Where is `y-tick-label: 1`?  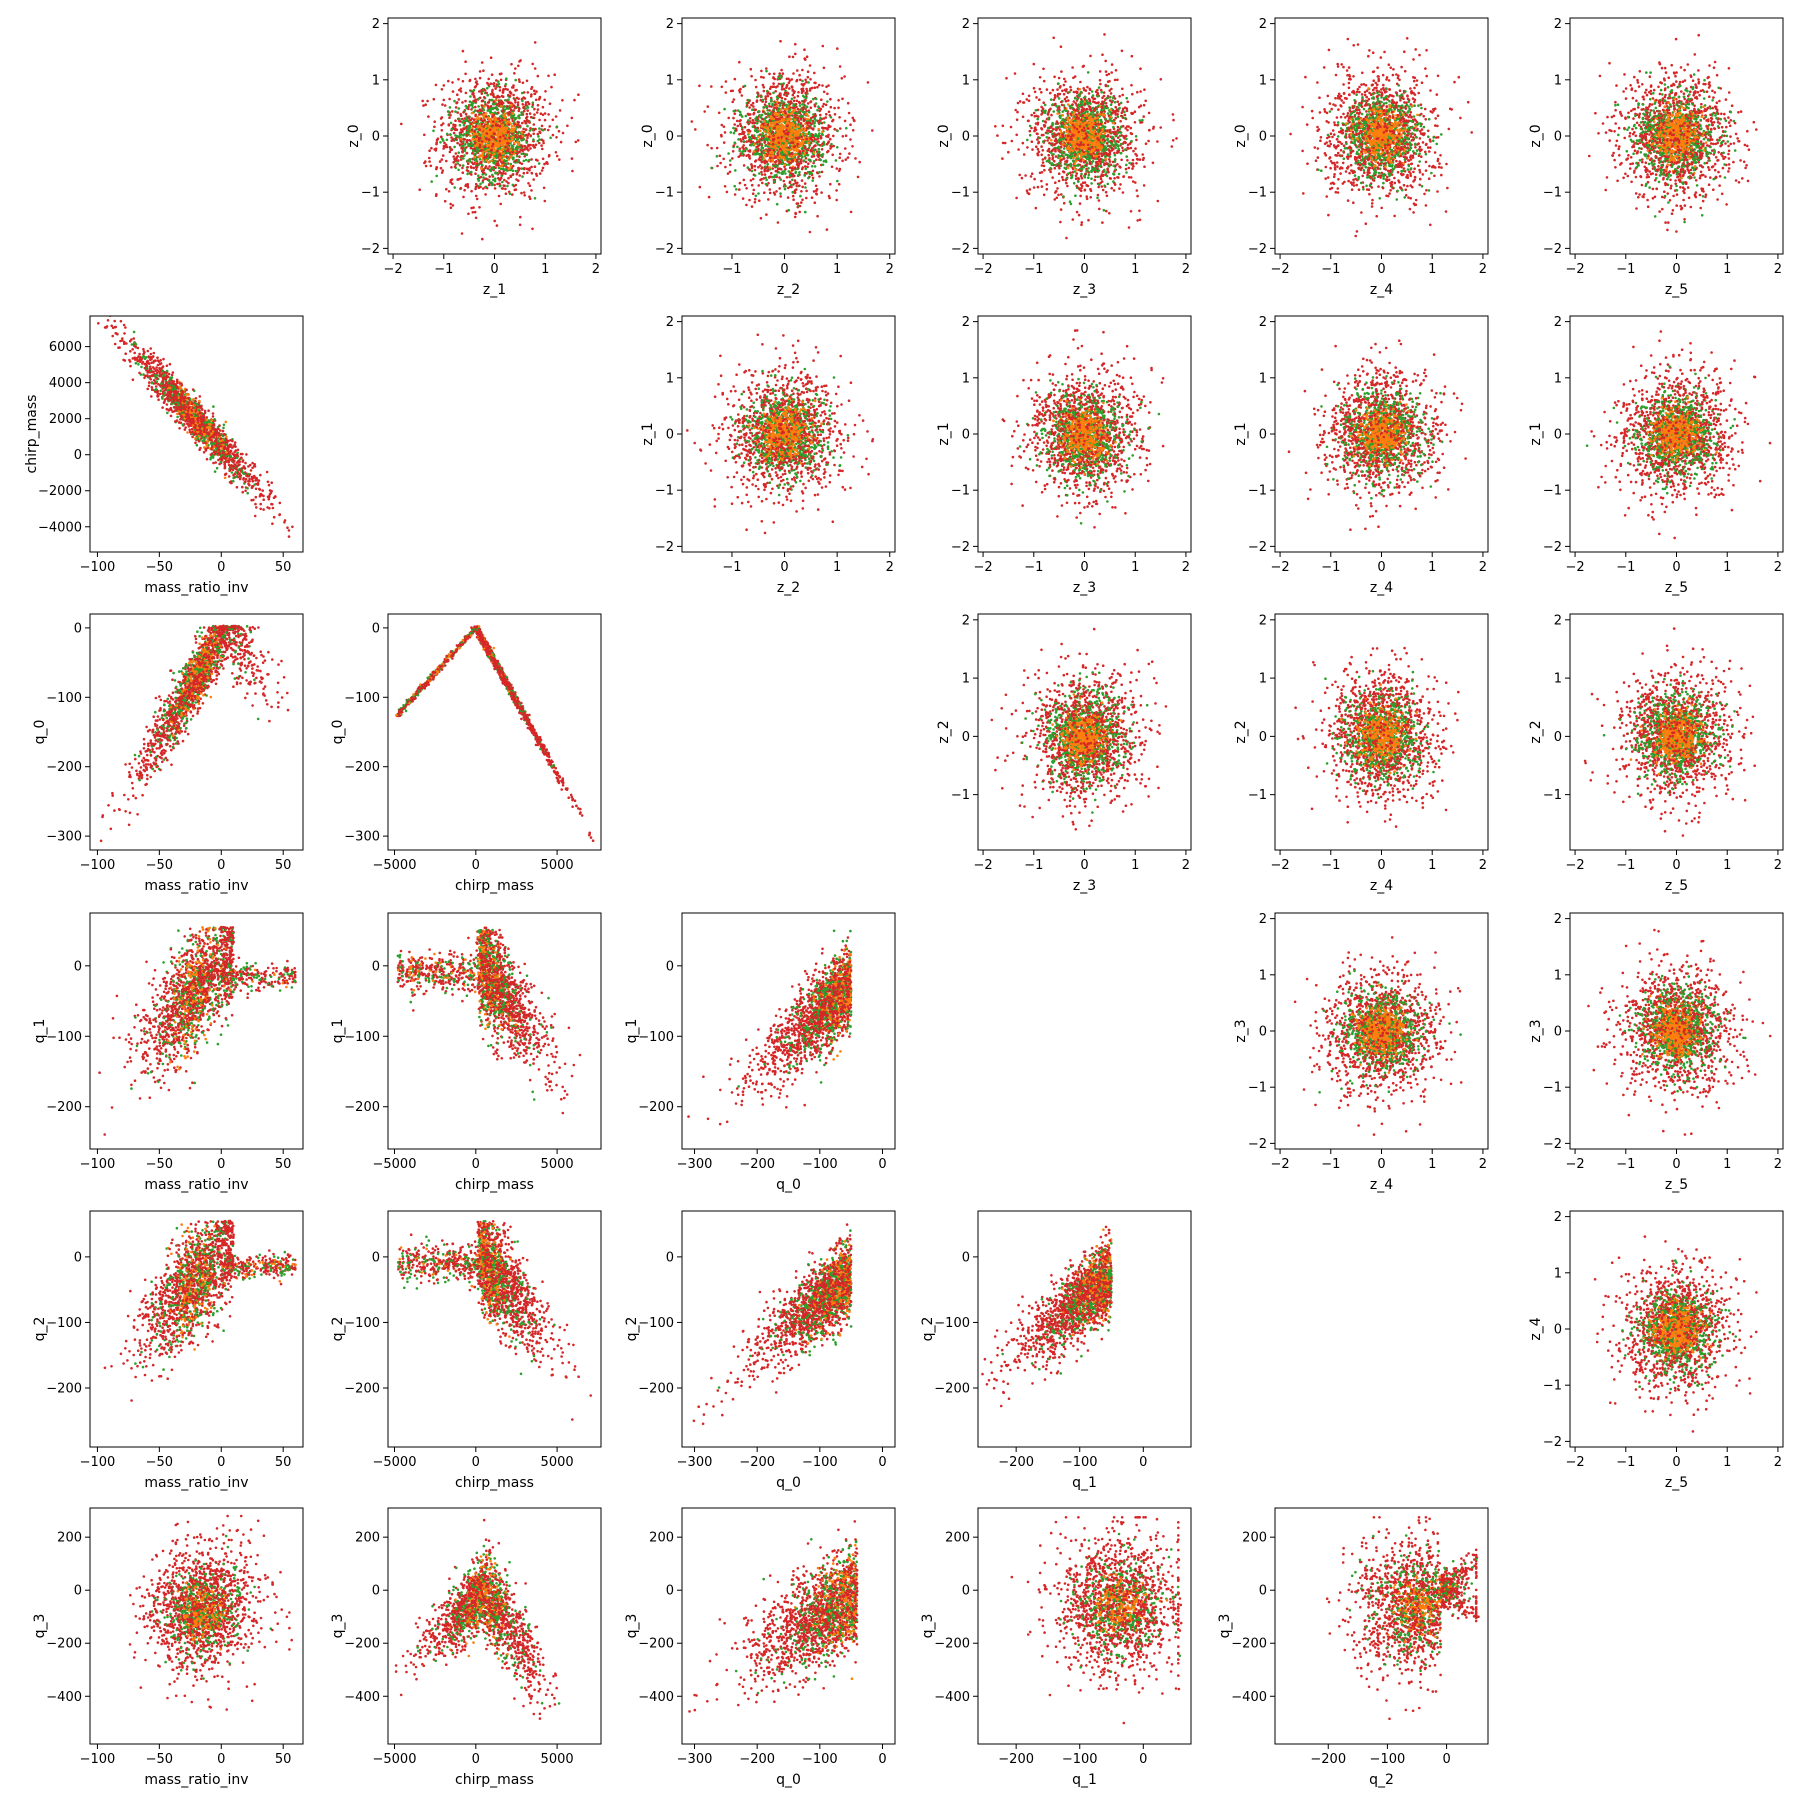 y-tick-label: 1 is located at coordinates (376, 80).